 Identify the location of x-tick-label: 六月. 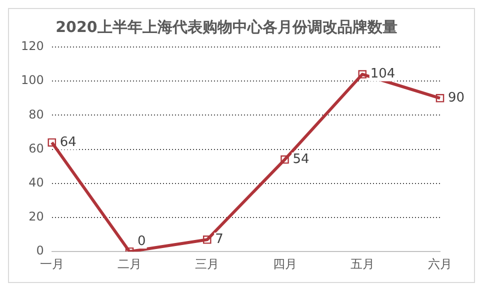
(440, 263).